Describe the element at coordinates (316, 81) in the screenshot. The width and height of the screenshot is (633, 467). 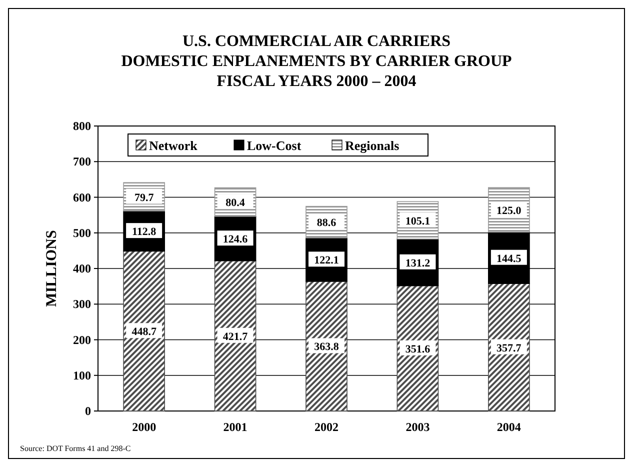
I see `chart-subtitle: FISCAL YEARS 2000 – 2004` at that location.